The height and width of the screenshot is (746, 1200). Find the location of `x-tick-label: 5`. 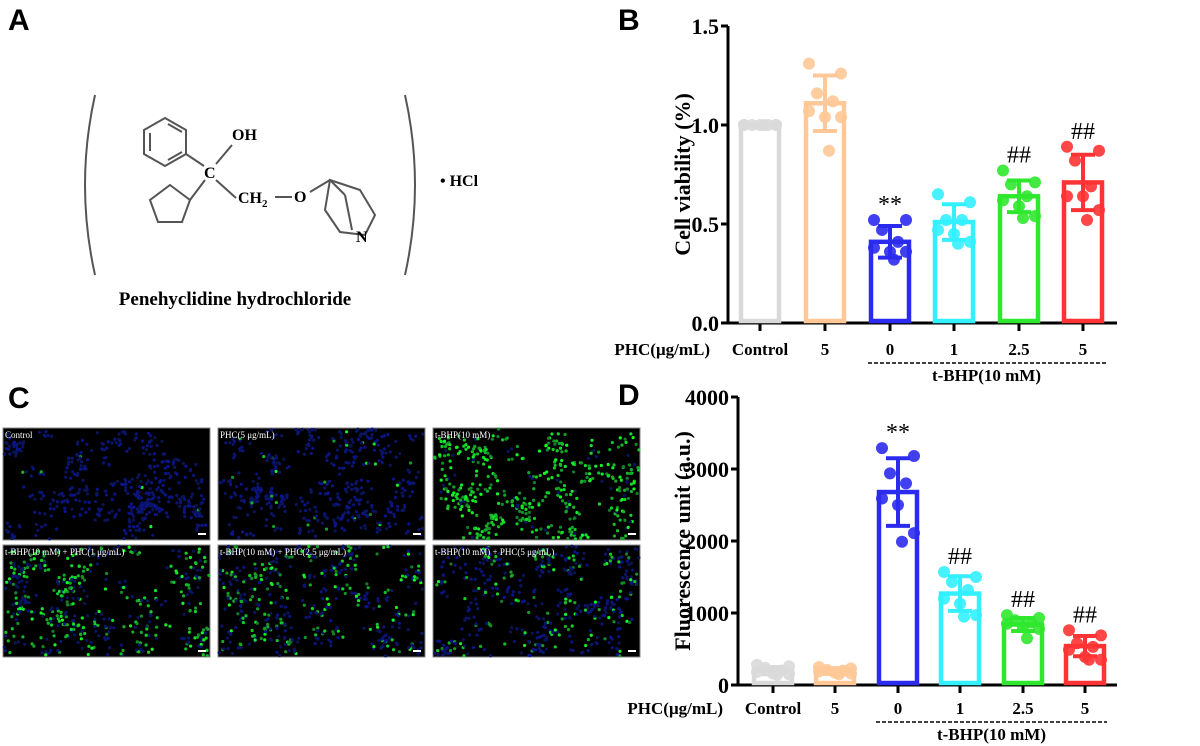

x-tick-label: 5 is located at coordinates (1085, 708).